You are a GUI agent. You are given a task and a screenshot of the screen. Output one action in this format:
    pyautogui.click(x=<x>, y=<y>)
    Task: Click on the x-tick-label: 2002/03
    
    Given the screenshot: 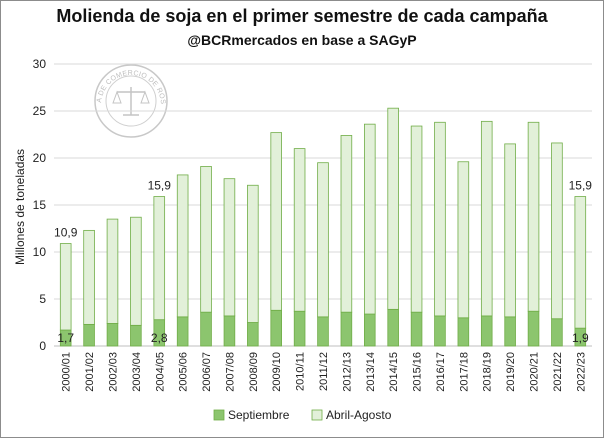 What is the action you would take?
    pyautogui.click(x=113, y=372)
    